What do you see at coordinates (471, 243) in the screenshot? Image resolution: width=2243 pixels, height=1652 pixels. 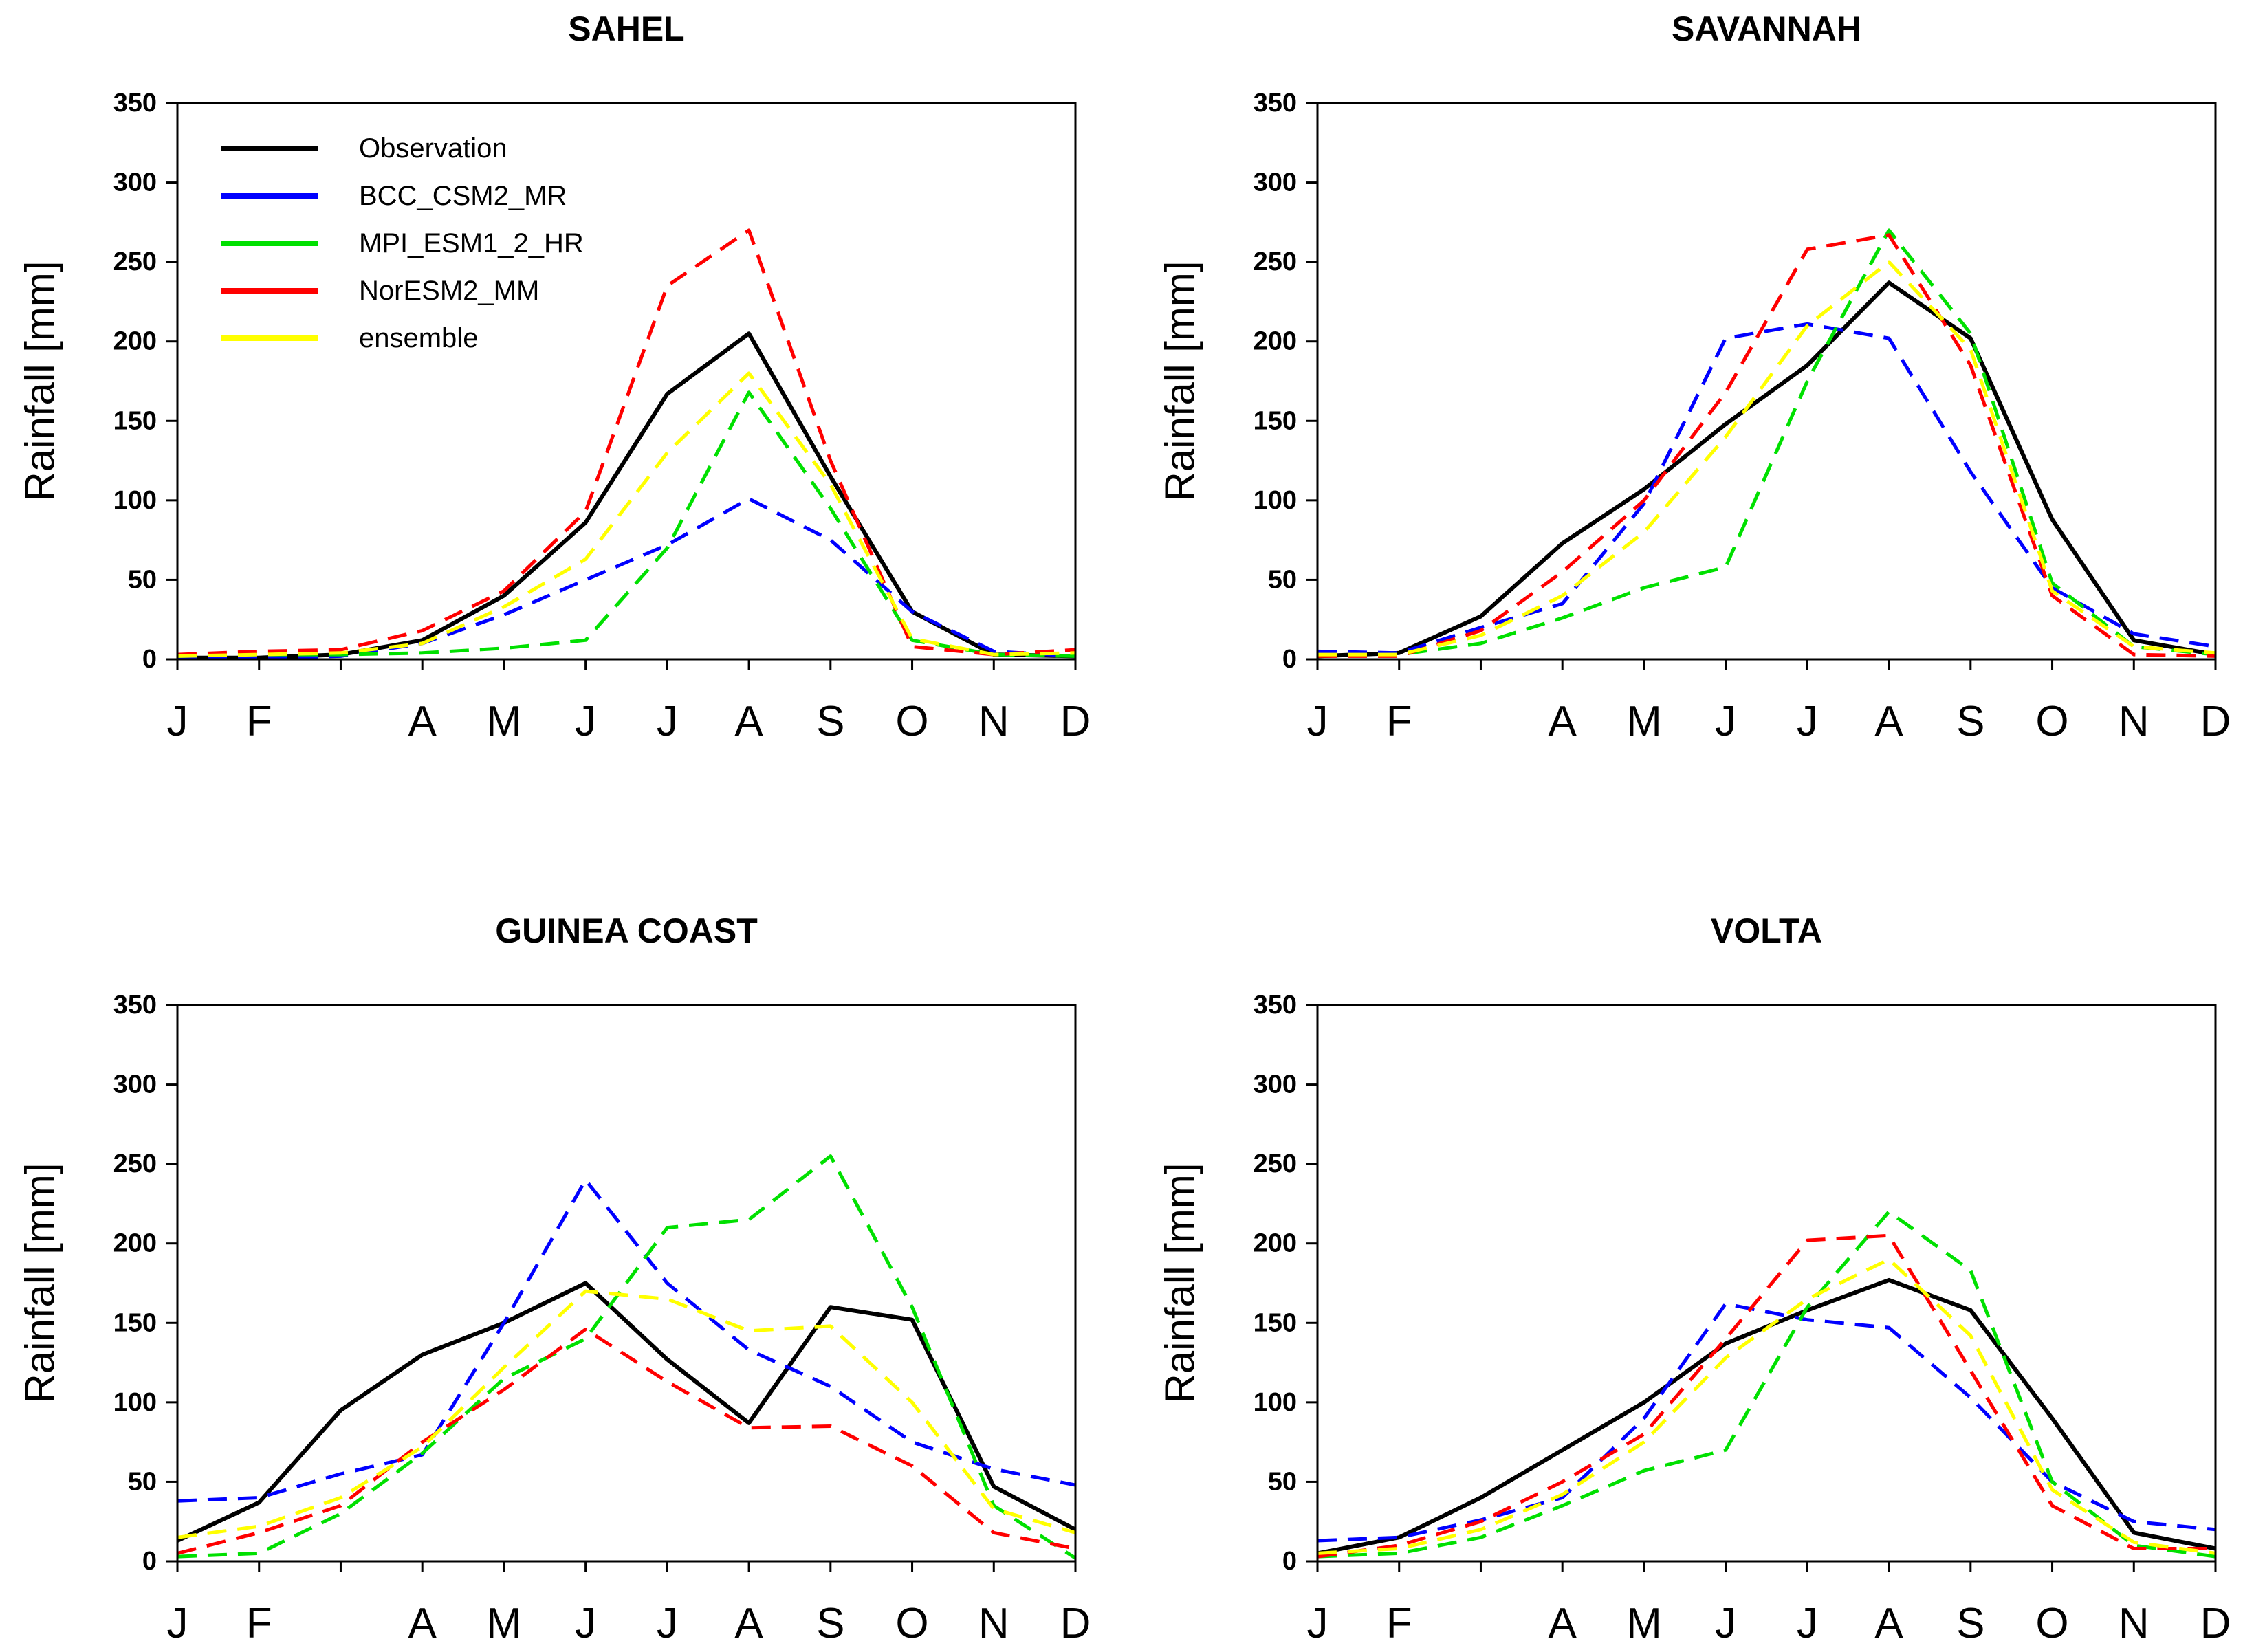 I see `legend-label-mpi-esm1-2-hr: MPI_ESM1_2_HR` at bounding box center [471, 243].